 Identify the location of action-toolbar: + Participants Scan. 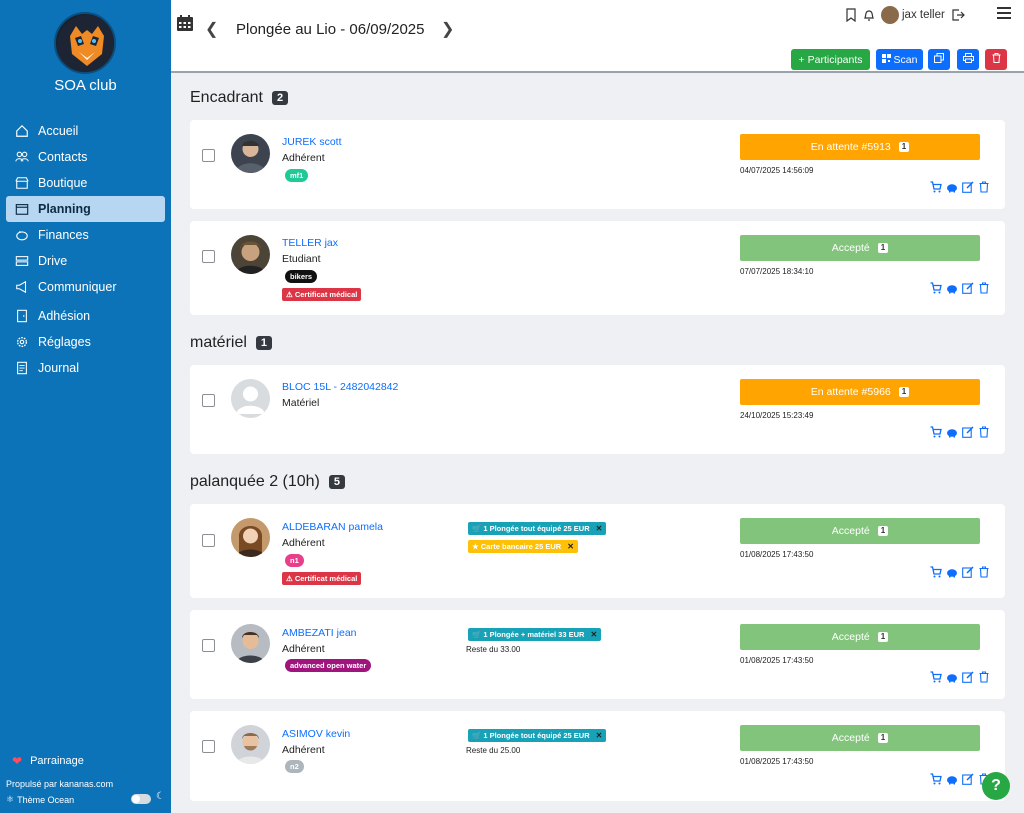
(597, 59).